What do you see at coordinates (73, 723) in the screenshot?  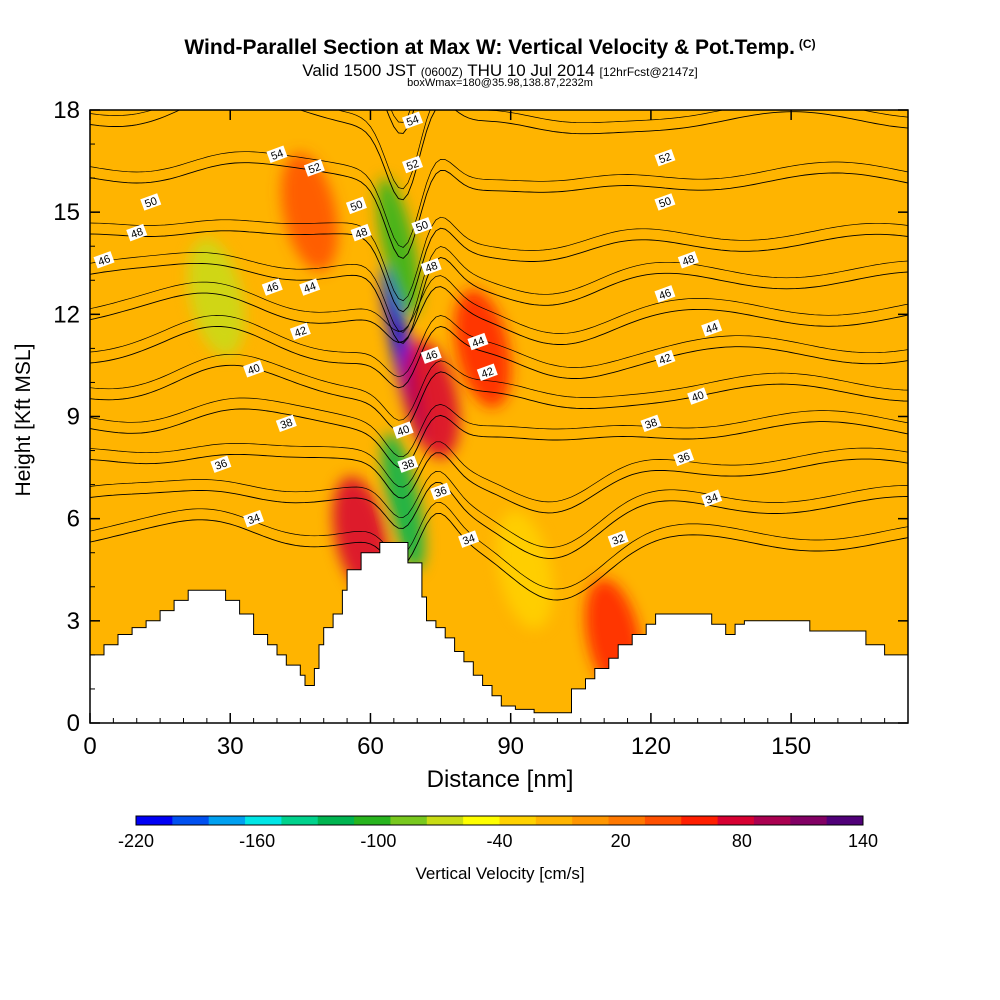 I see `y-tick-label: 0` at bounding box center [73, 723].